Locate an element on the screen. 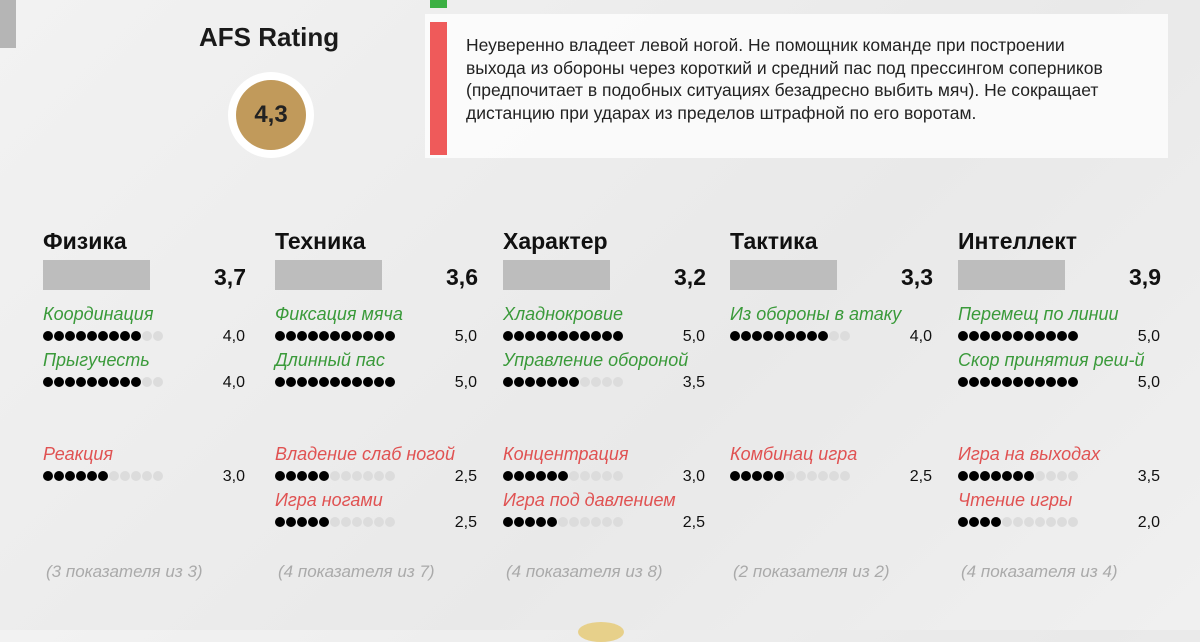 The height and width of the screenshot is (642, 1200). skill-value: 3,5 is located at coordinates (693, 382).